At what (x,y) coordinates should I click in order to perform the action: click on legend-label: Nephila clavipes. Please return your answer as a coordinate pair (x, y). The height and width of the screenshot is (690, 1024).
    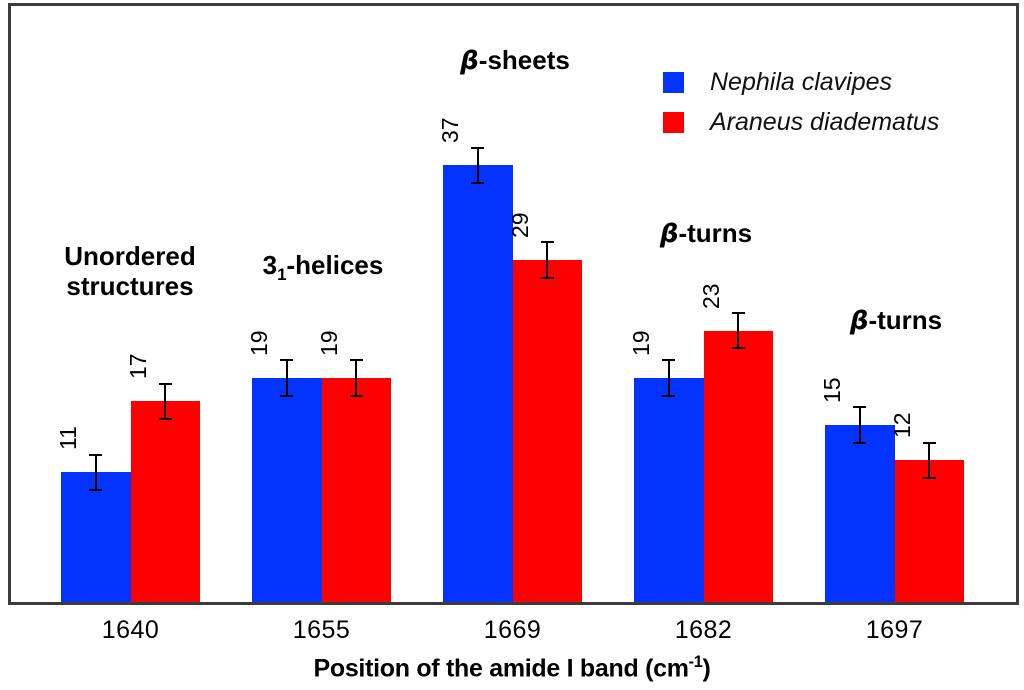
    Looking at the image, I should click on (801, 81).